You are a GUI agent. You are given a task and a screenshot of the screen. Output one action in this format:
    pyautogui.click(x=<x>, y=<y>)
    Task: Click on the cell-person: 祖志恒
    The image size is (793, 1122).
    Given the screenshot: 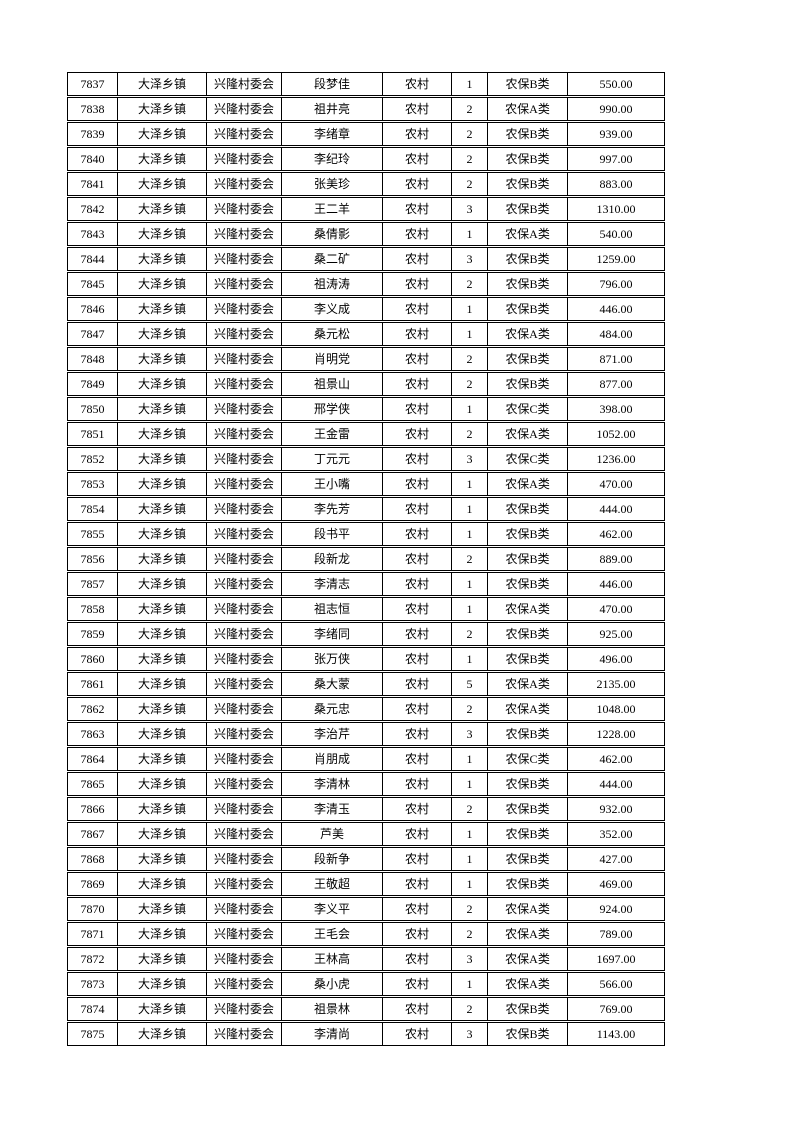 What is the action you would take?
    pyautogui.click(x=332, y=609)
    